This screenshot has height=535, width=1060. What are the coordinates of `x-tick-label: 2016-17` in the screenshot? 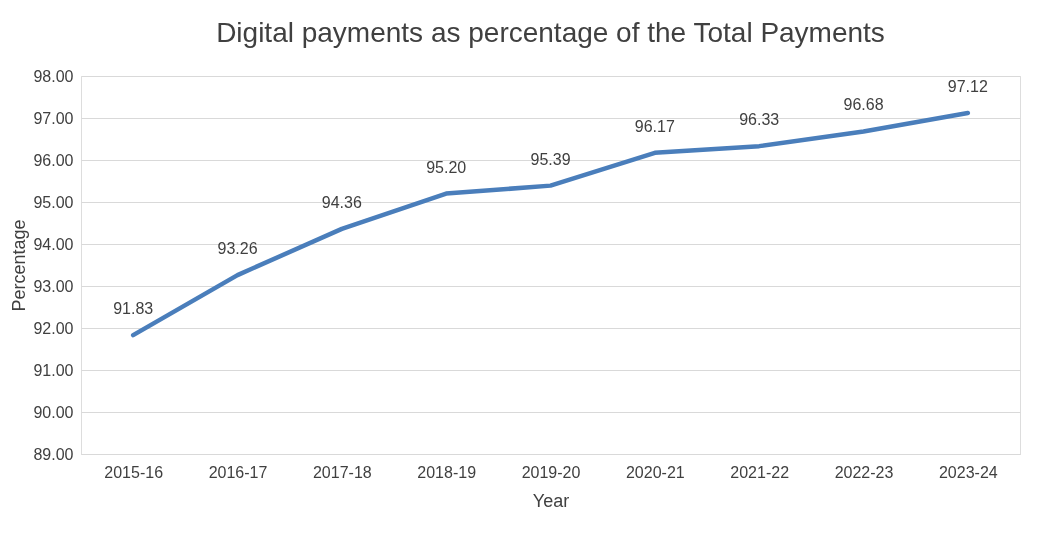 It's located at (238, 472).